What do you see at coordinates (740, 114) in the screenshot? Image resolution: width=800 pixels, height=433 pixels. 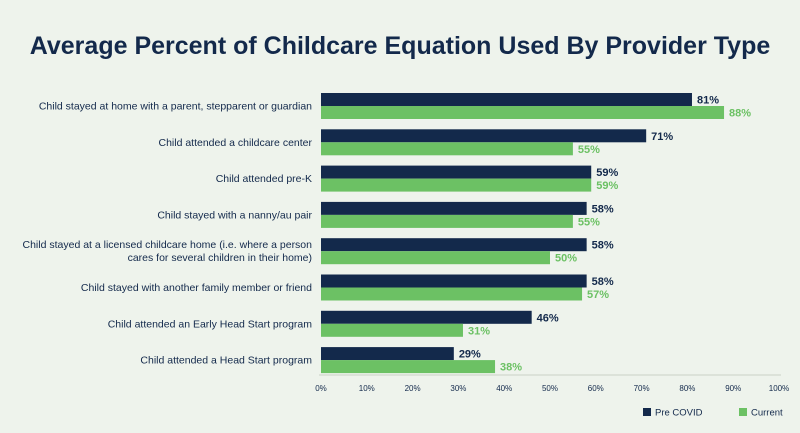 I see `data-label: 88%` at bounding box center [740, 114].